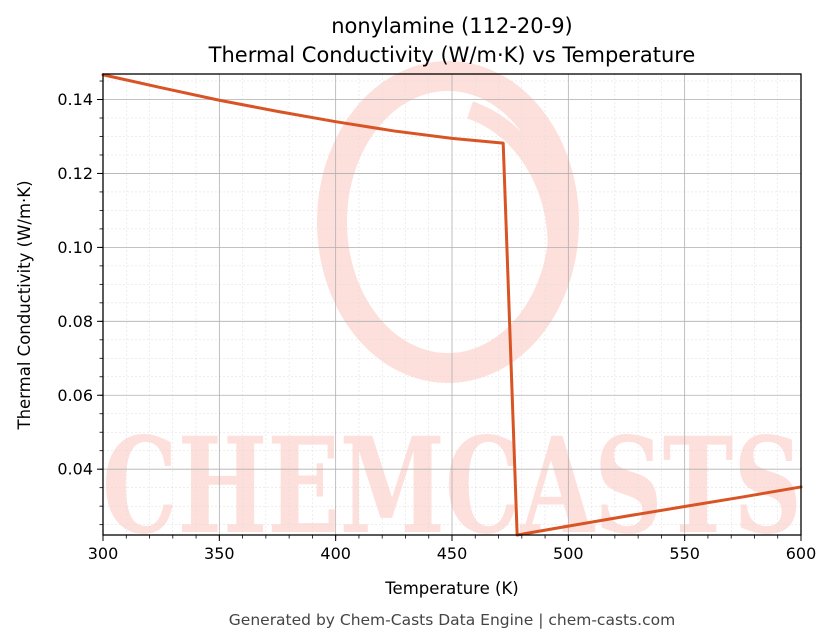 The height and width of the screenshot is (644, 836). Describe the element at coordinates (75, 395) in the screenshot. I see `y-tick-label: 0.06` at that location.